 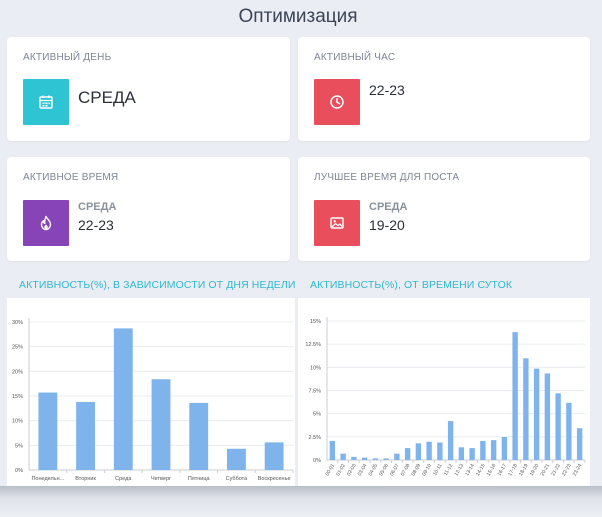 I want to click on x-tick-label: 01-02, so click(x=341, y=470).